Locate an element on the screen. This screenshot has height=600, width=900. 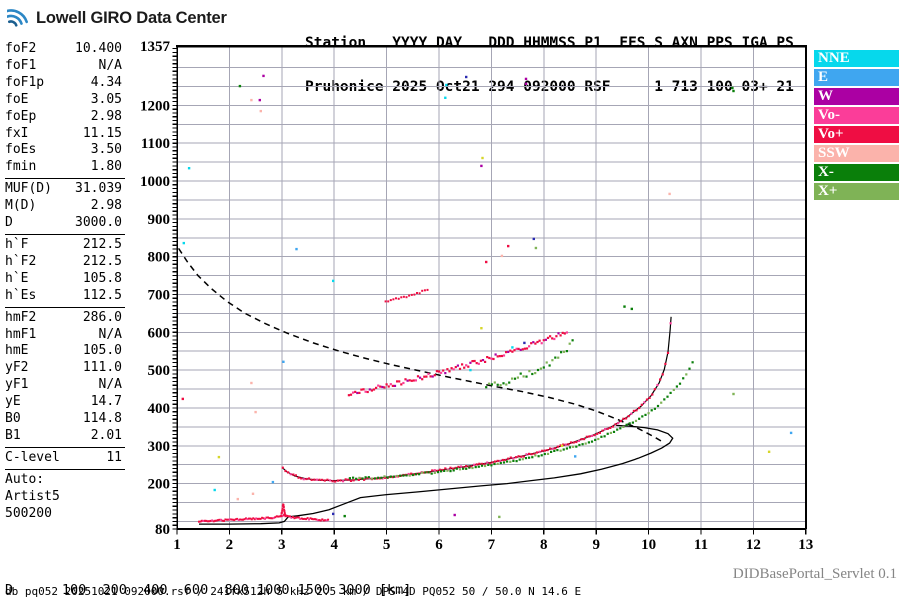
legend-item-x: X- is located at coordinates (856, 172).